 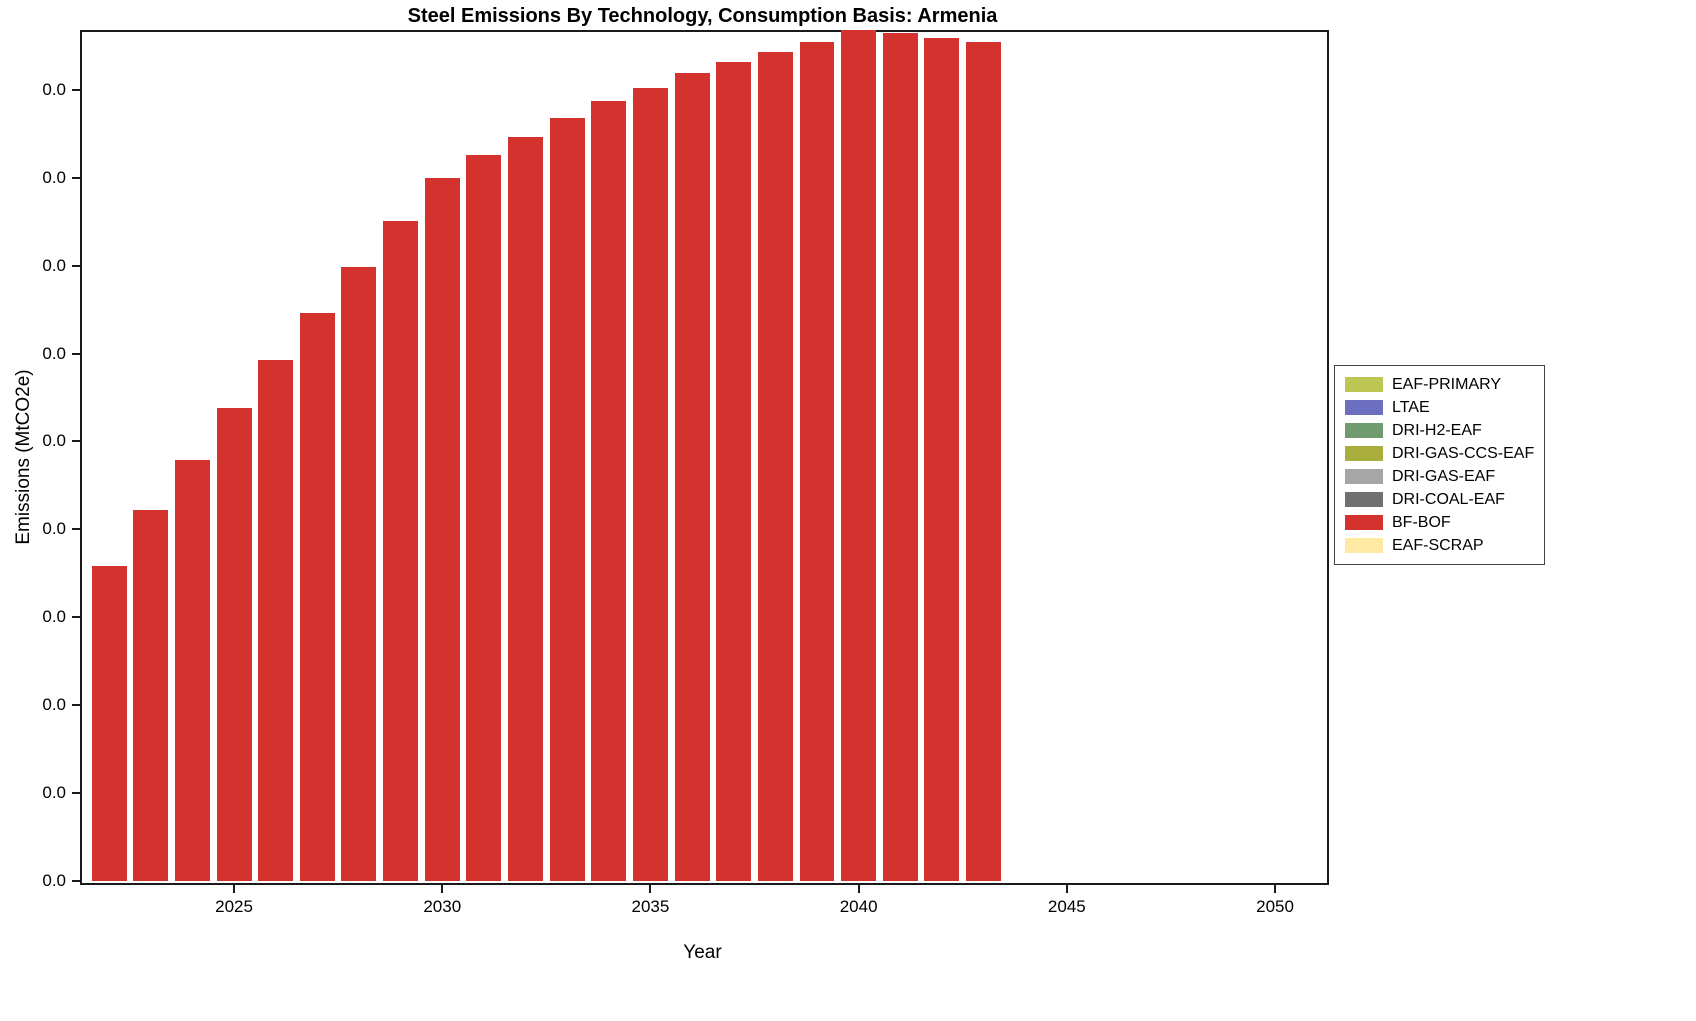 What do you see at coordinates (1447, 384) in the screenshot?
I see `legend-label: EAF-PRIMARY` at bounding box center [1447, 384].